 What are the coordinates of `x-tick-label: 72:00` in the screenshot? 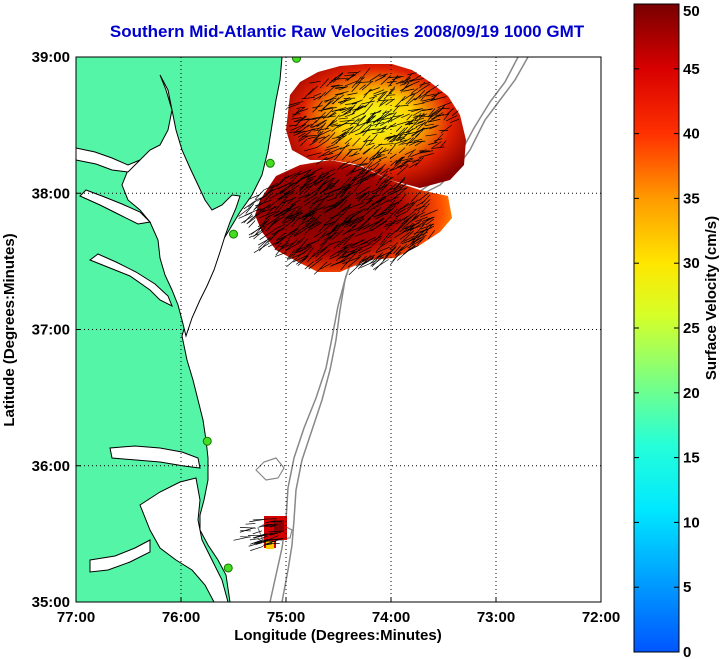 It's located at (601, 617).